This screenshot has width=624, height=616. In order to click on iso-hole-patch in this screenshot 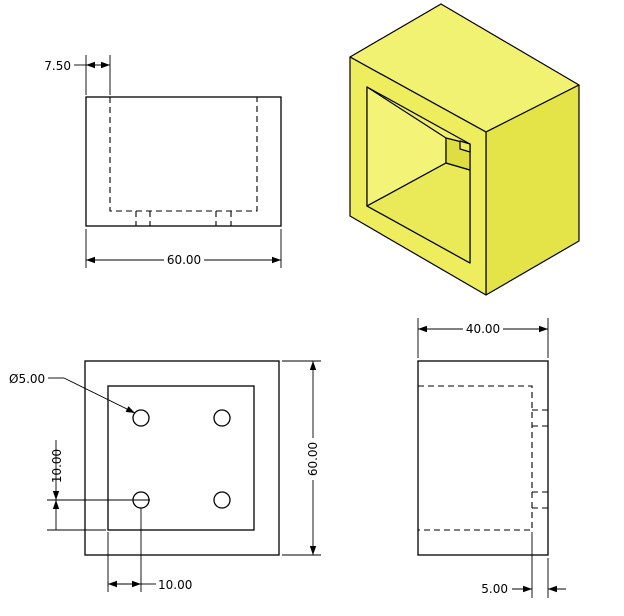, I will do `click(465, 146)`.